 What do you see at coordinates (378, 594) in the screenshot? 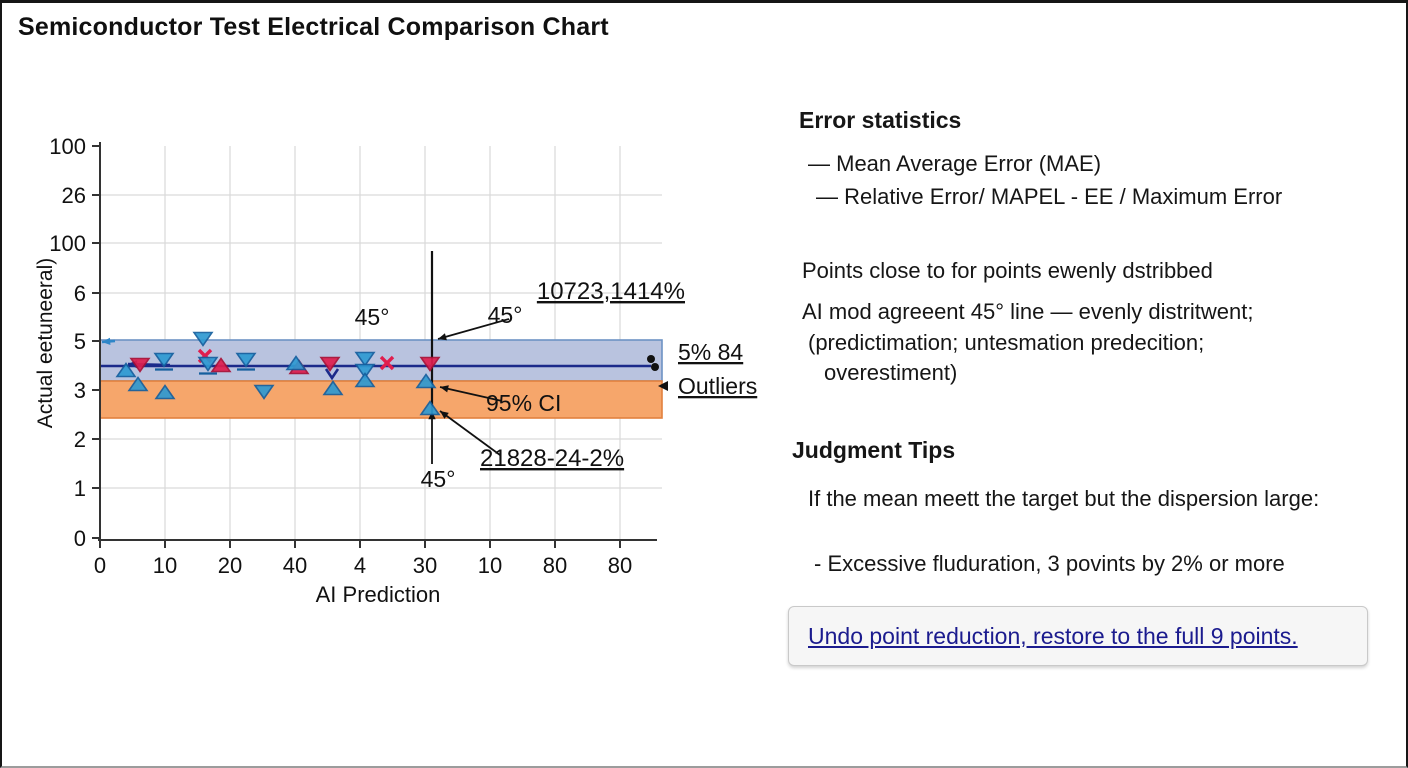
I see `x-axis-title: AI Prediction` at bounding box center [378, 594].